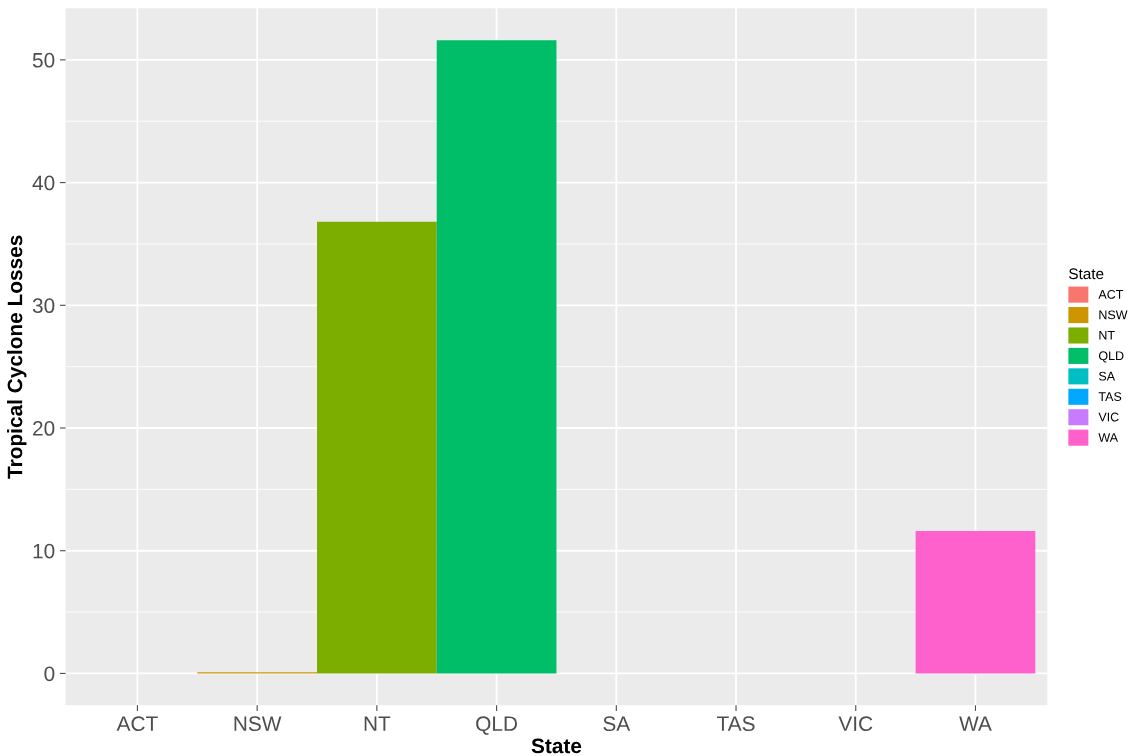  I want to click on y-axis-title: Tropical Cyclone Losses, so click(17, 357).